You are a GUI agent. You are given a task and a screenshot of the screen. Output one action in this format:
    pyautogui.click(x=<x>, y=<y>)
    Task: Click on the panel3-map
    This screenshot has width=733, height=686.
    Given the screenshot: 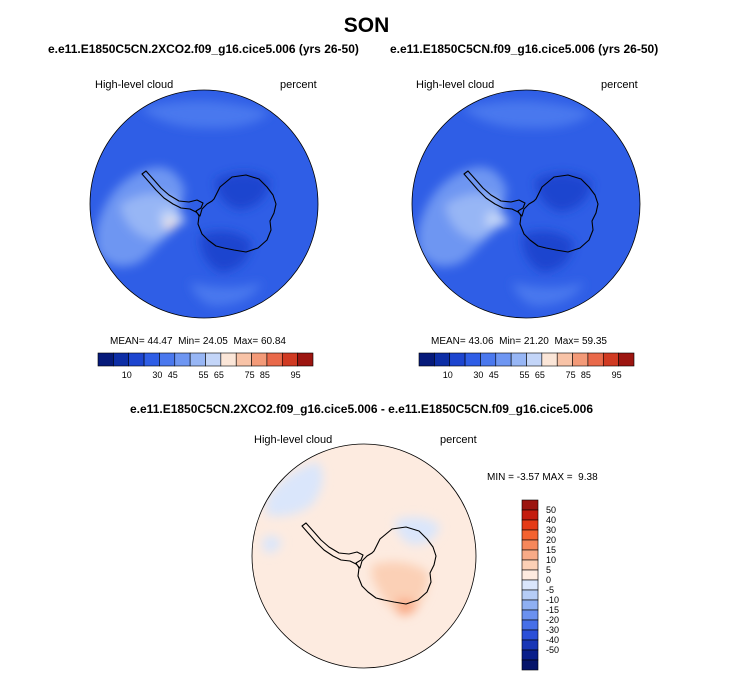 What is the action you would take?
    pyautogui.click(x=364, y=556)
    